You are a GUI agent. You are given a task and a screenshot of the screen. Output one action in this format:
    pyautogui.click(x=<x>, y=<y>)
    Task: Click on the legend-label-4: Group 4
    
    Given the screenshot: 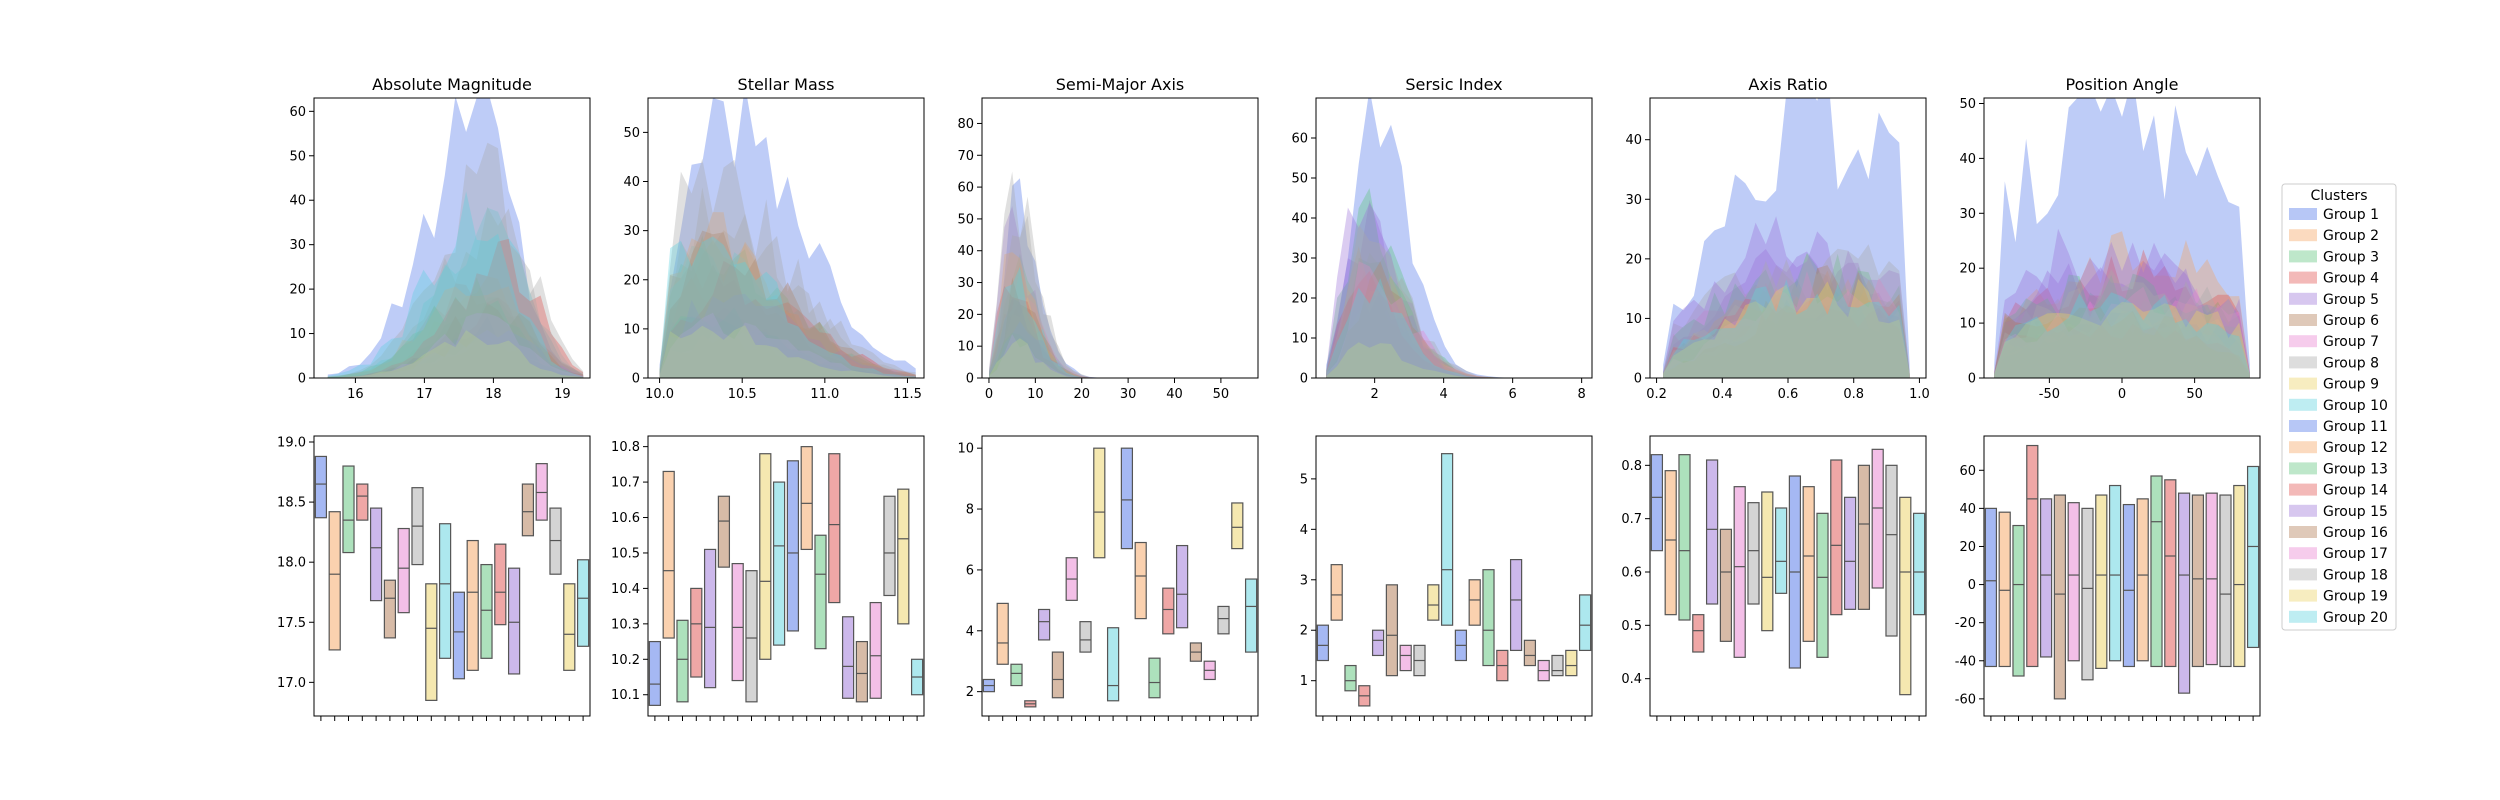 What is the action you would take?
    pyautogui.click(x=2351, y=279)
    